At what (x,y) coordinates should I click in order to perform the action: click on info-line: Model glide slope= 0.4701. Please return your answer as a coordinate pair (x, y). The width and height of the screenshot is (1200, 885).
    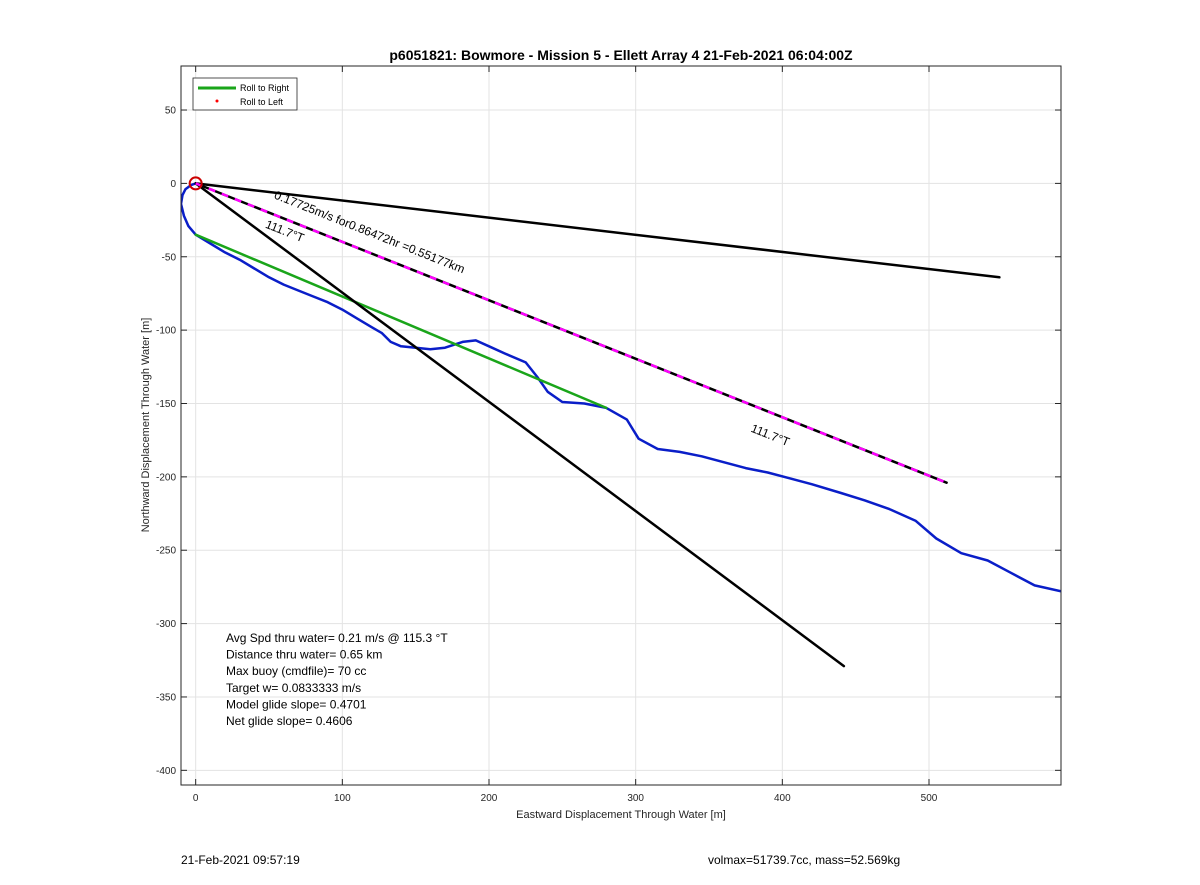
    Looking at the image, I should click on (296, 704).